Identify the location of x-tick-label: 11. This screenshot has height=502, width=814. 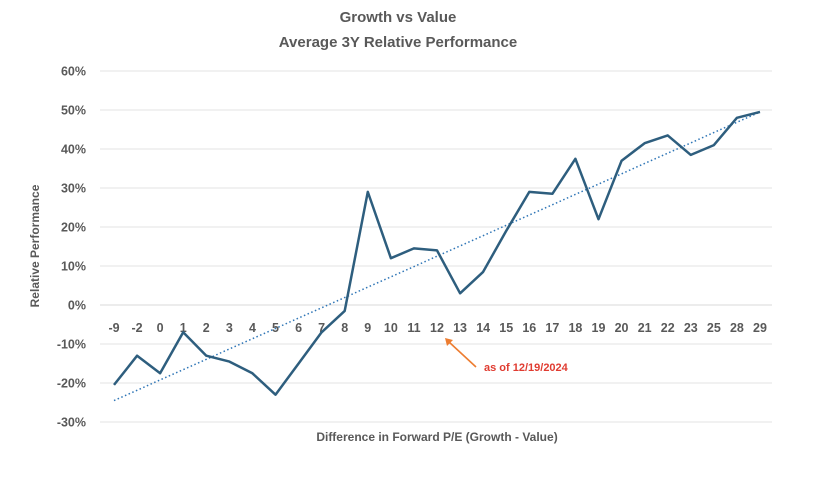
(413, 328).